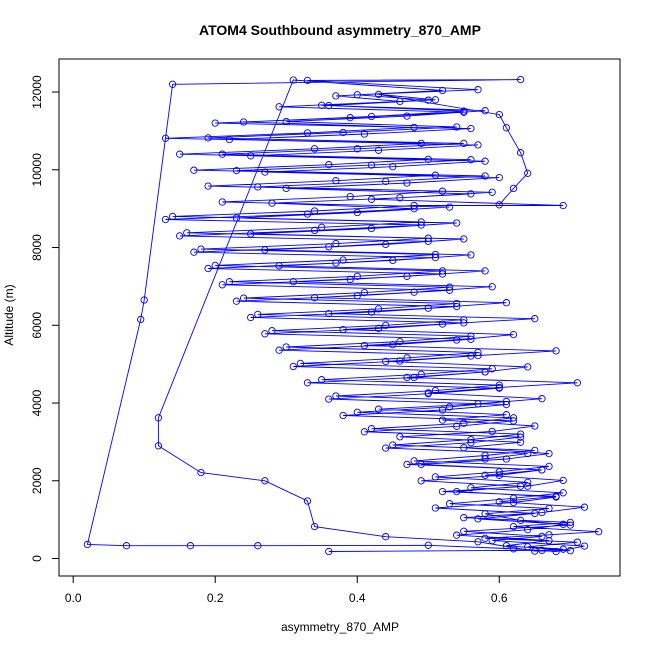 This screenshot has height=650, width=650. I want to click on x-axis: 0.0 0.2 0.4 0.6, so click(286, 590).